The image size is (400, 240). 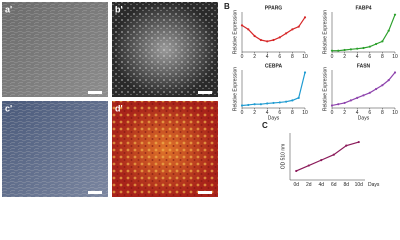 What do you see at coordinates (274, 66) in the screenshot?
I see `chart-title: CEBPA` at bounding box center [274, 66].